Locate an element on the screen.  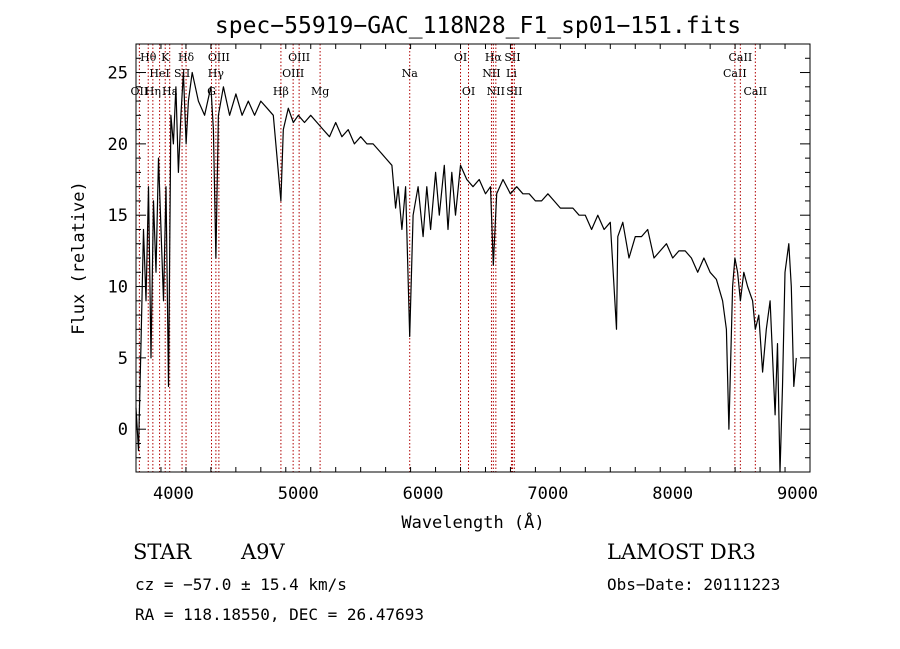
line-marker-label: OII is located at coordinates (140, 91).